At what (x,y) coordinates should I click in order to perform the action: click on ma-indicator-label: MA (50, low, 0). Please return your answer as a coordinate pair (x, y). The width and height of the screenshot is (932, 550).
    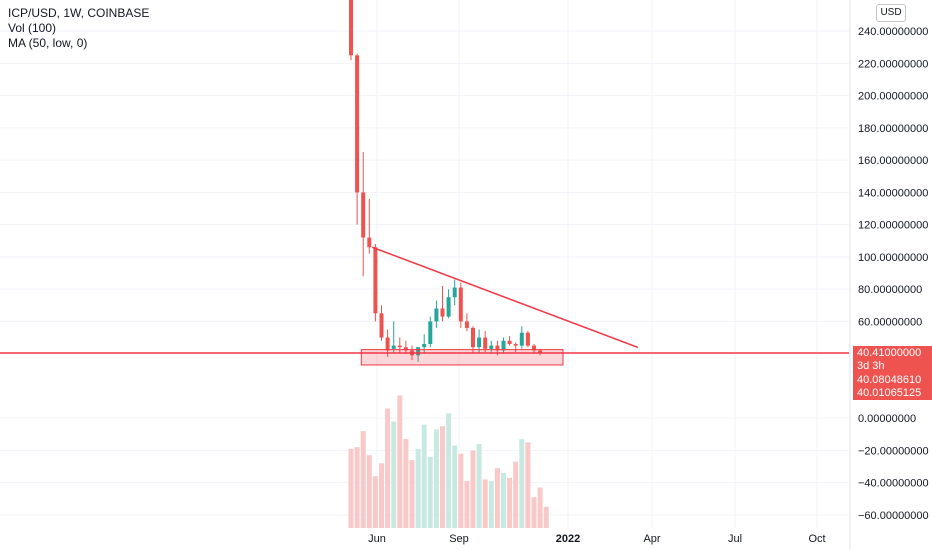
    Looking at the image, I should click on (48, 43).